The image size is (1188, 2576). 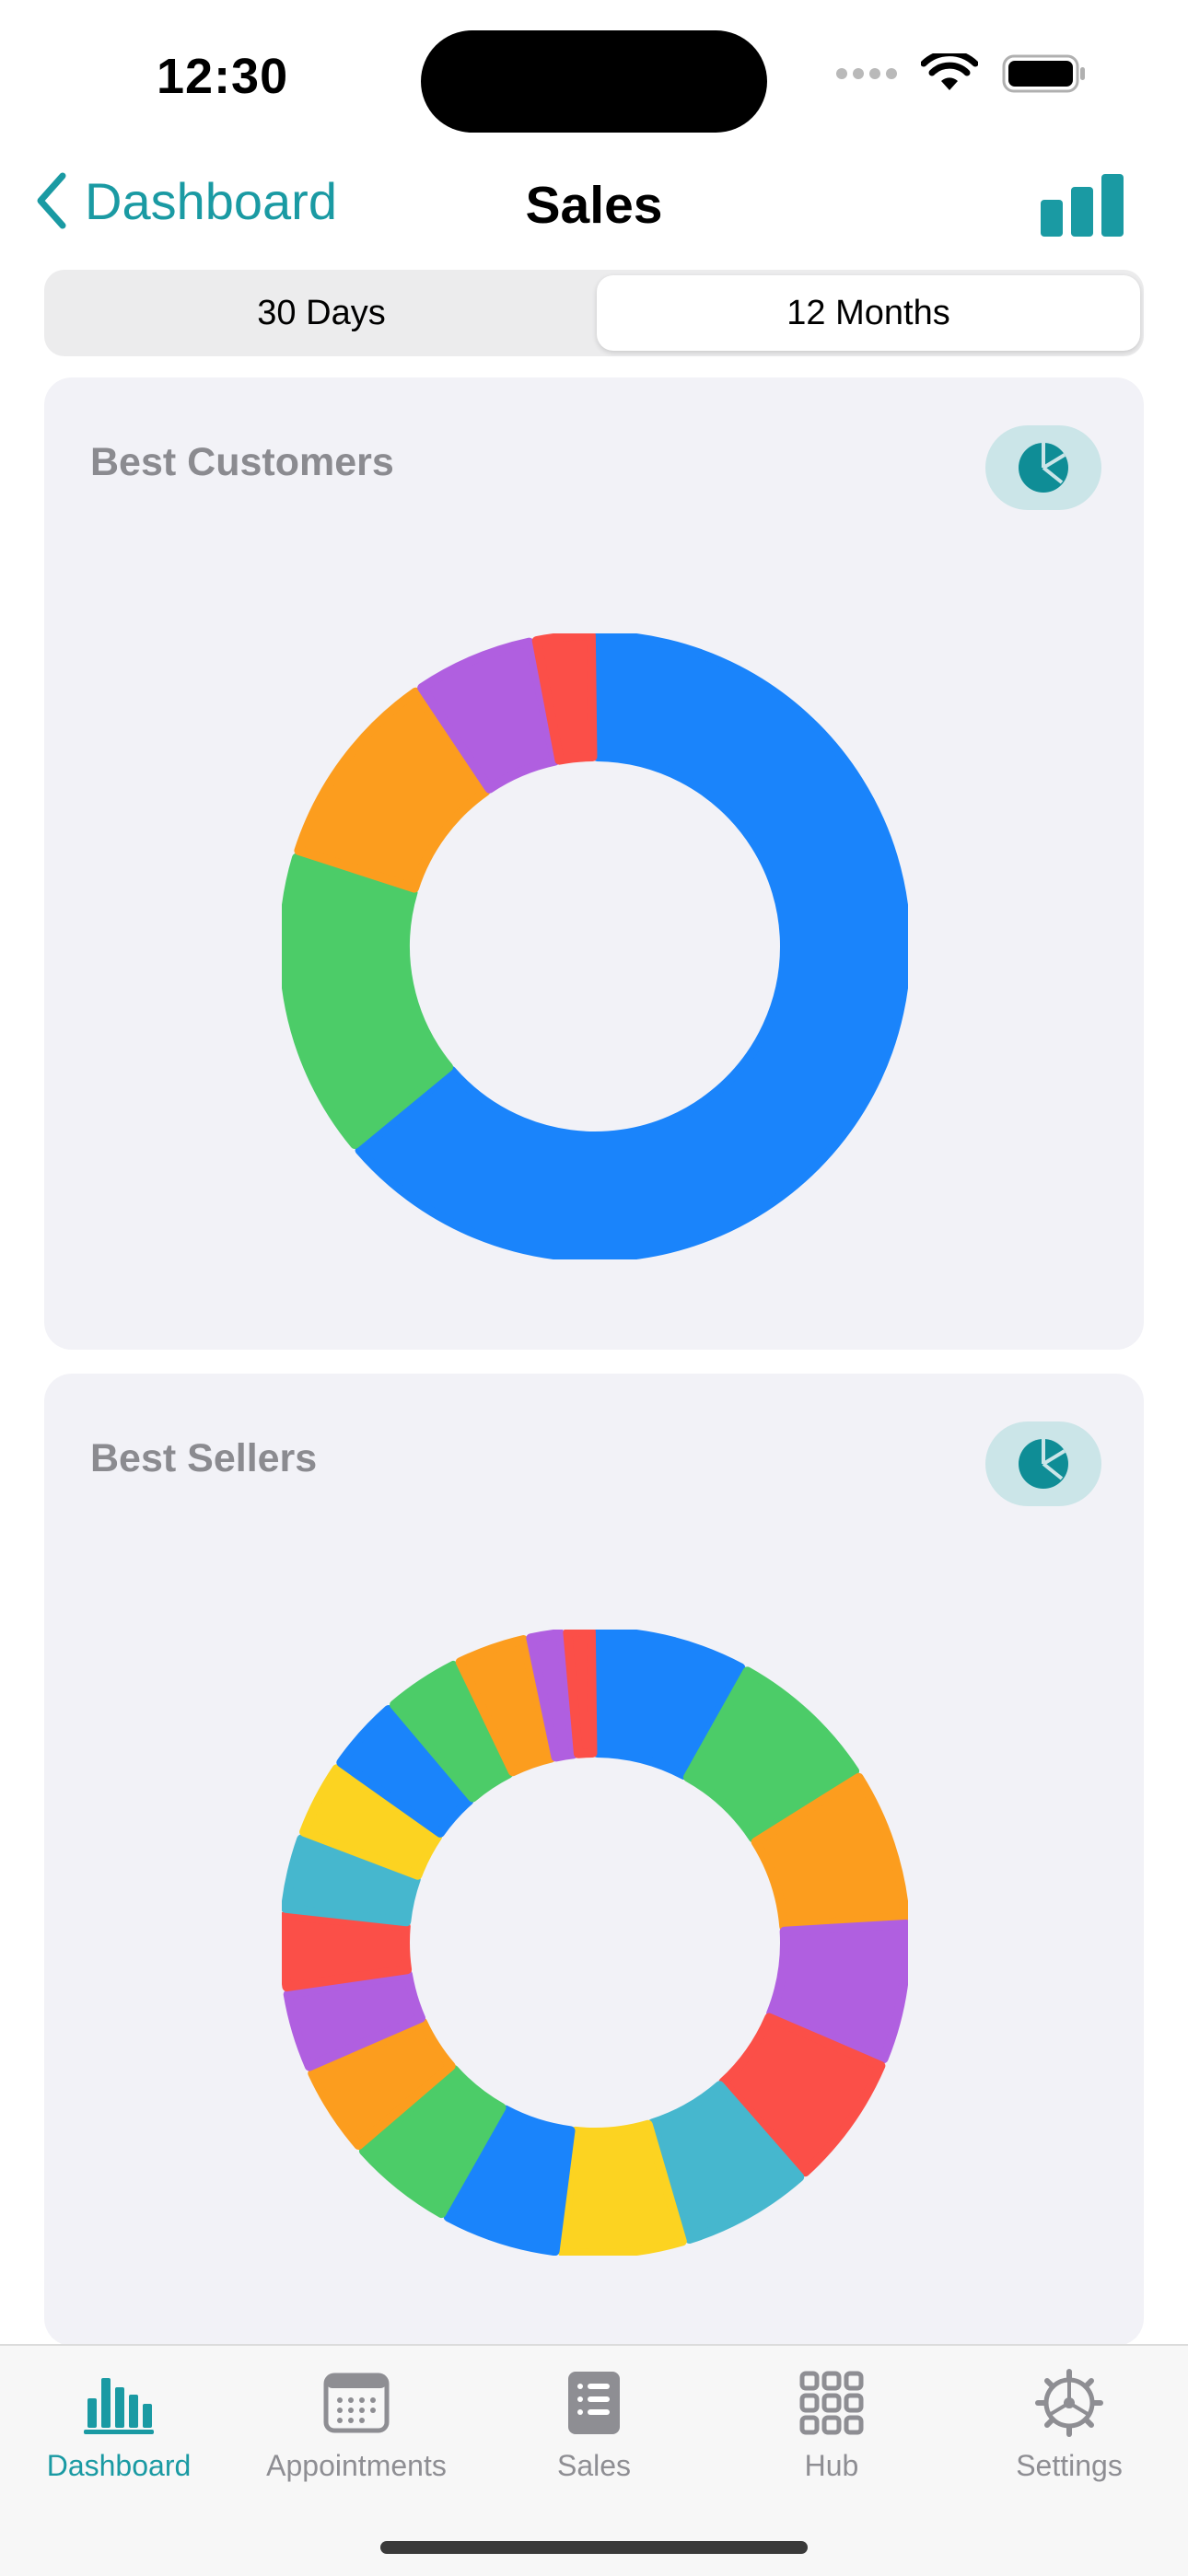 I want to click on tab-dashboard: Dashboard, so click(x=119, y=2424).